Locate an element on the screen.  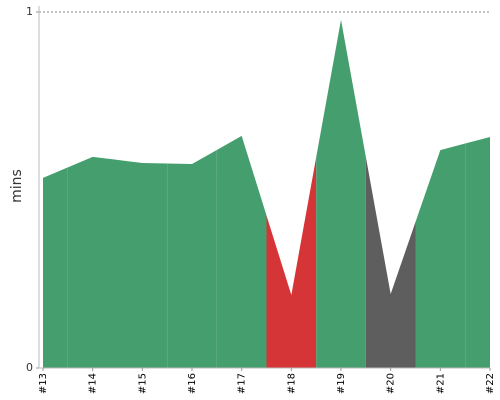
x-tick-label: #18 is located at coordinates (291, 383).